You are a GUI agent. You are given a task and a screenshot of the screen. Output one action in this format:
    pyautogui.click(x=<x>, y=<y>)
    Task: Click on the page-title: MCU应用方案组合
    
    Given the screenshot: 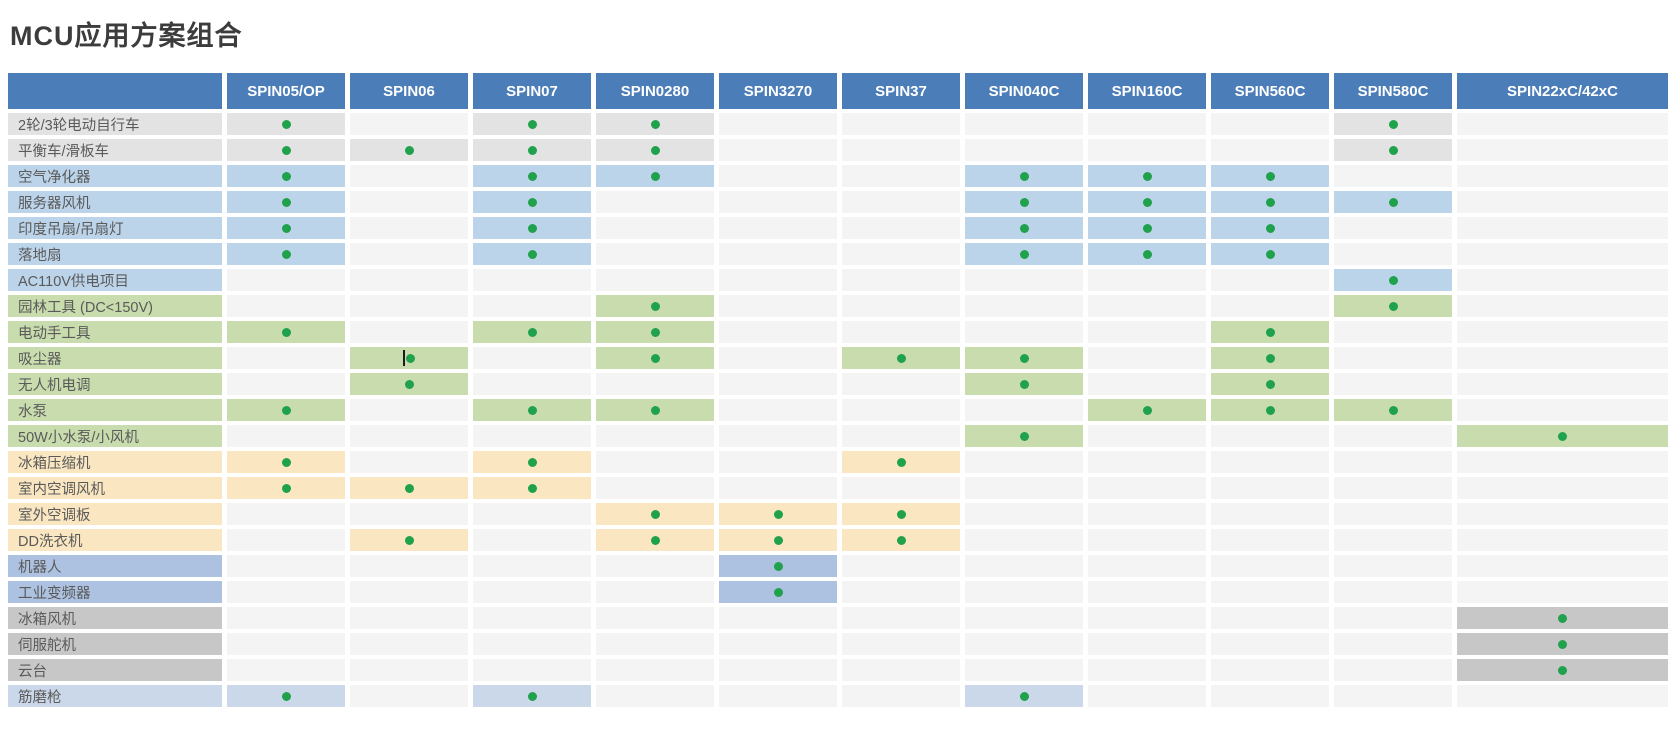 What is the action you would take?
    pyautogui.click(x=126, y=36)
    